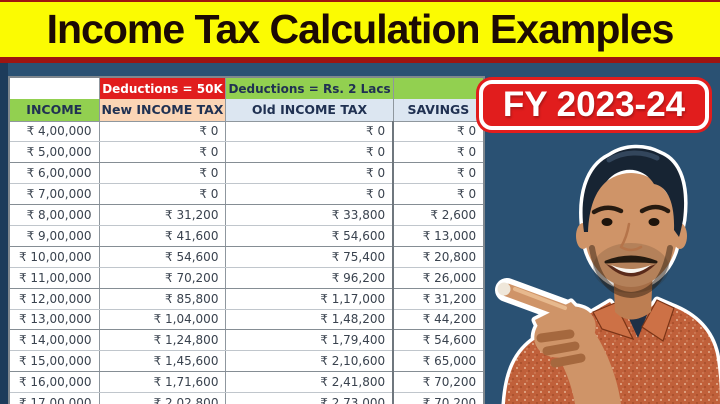 This screenshot has width=720, height=404. I want to click on table-row: ₹ 9,00,000 ₹ 41,600 ₹ 54,600 ₹ 13,000, so click(246, 236).